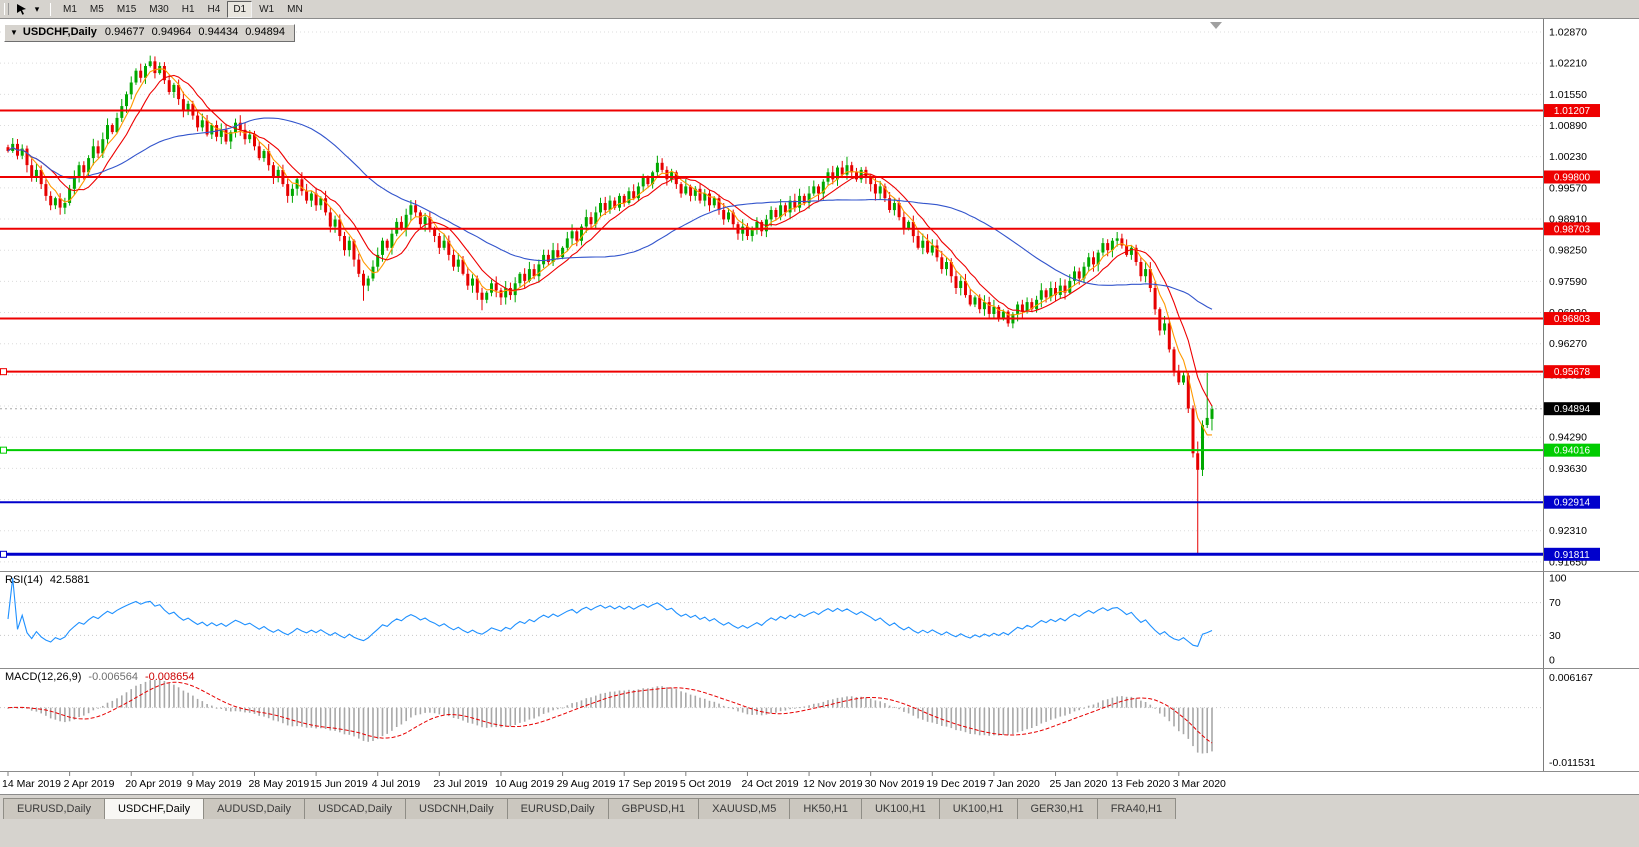 The height and width of the screenshot is (847, 1639). I want to click on svg-text: 1.02210, so click(1568, 64).